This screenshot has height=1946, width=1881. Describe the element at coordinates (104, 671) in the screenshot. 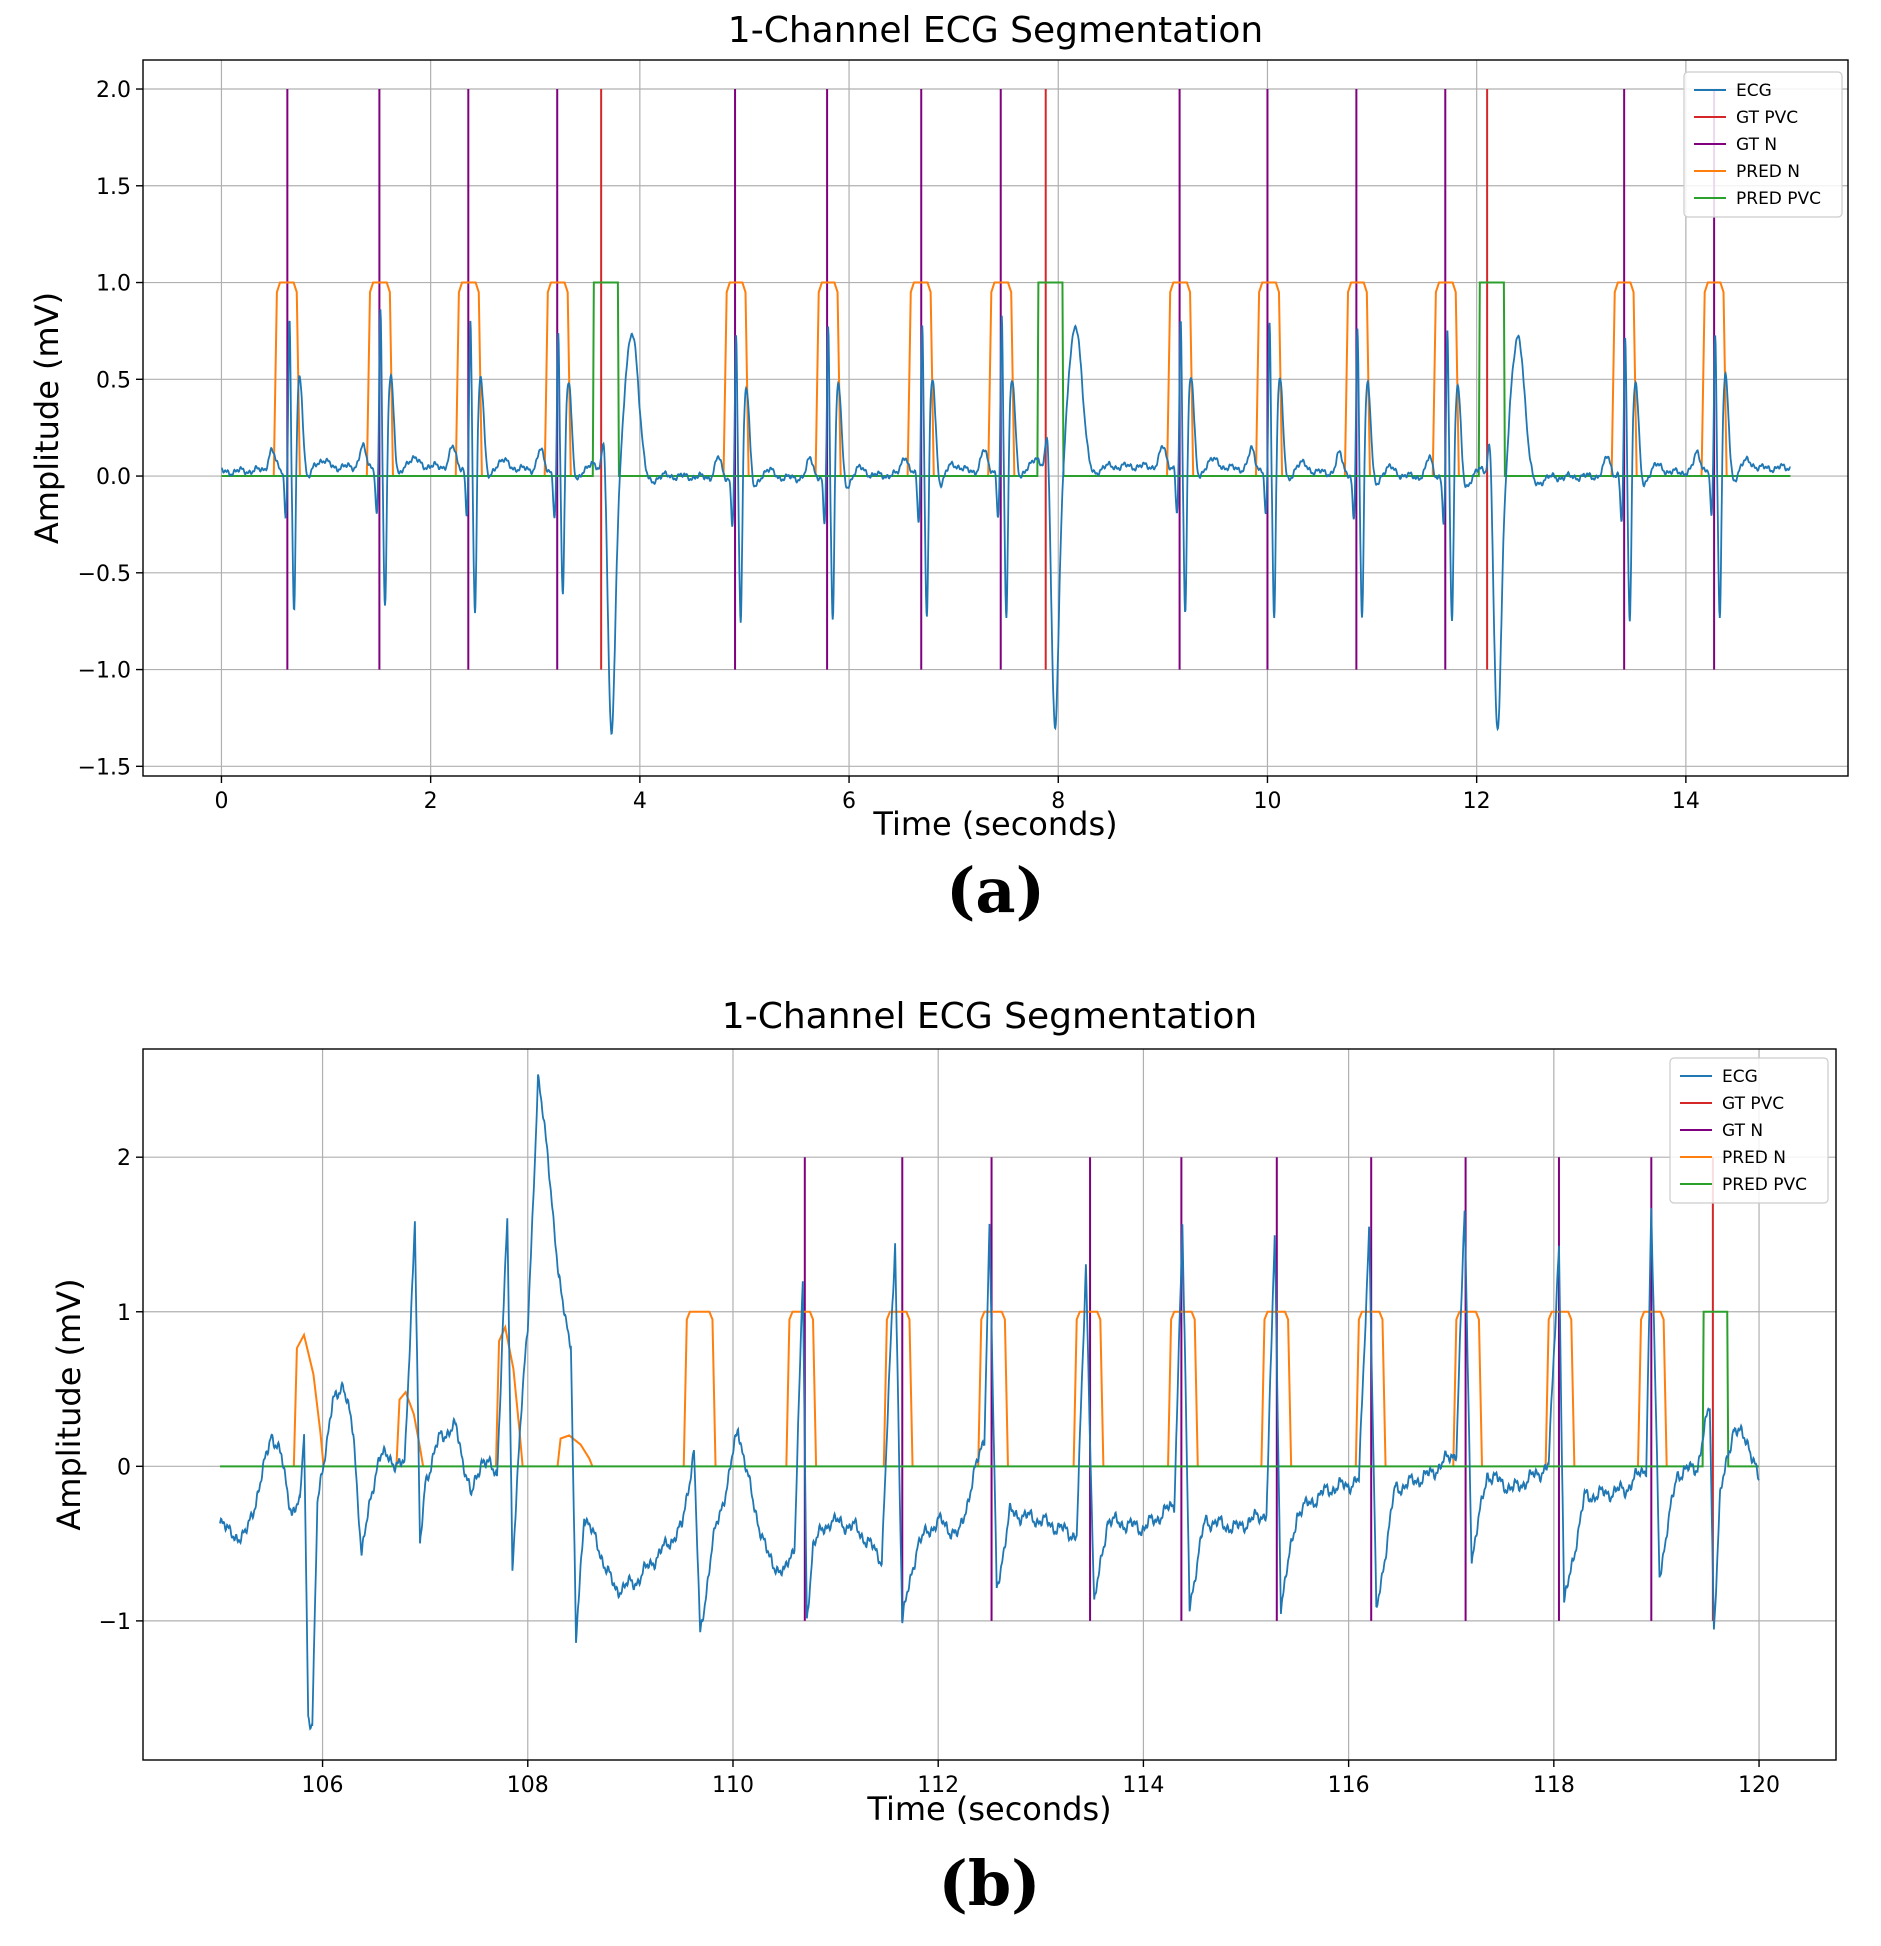

I see `y-tick-label: −1.0` at that location.